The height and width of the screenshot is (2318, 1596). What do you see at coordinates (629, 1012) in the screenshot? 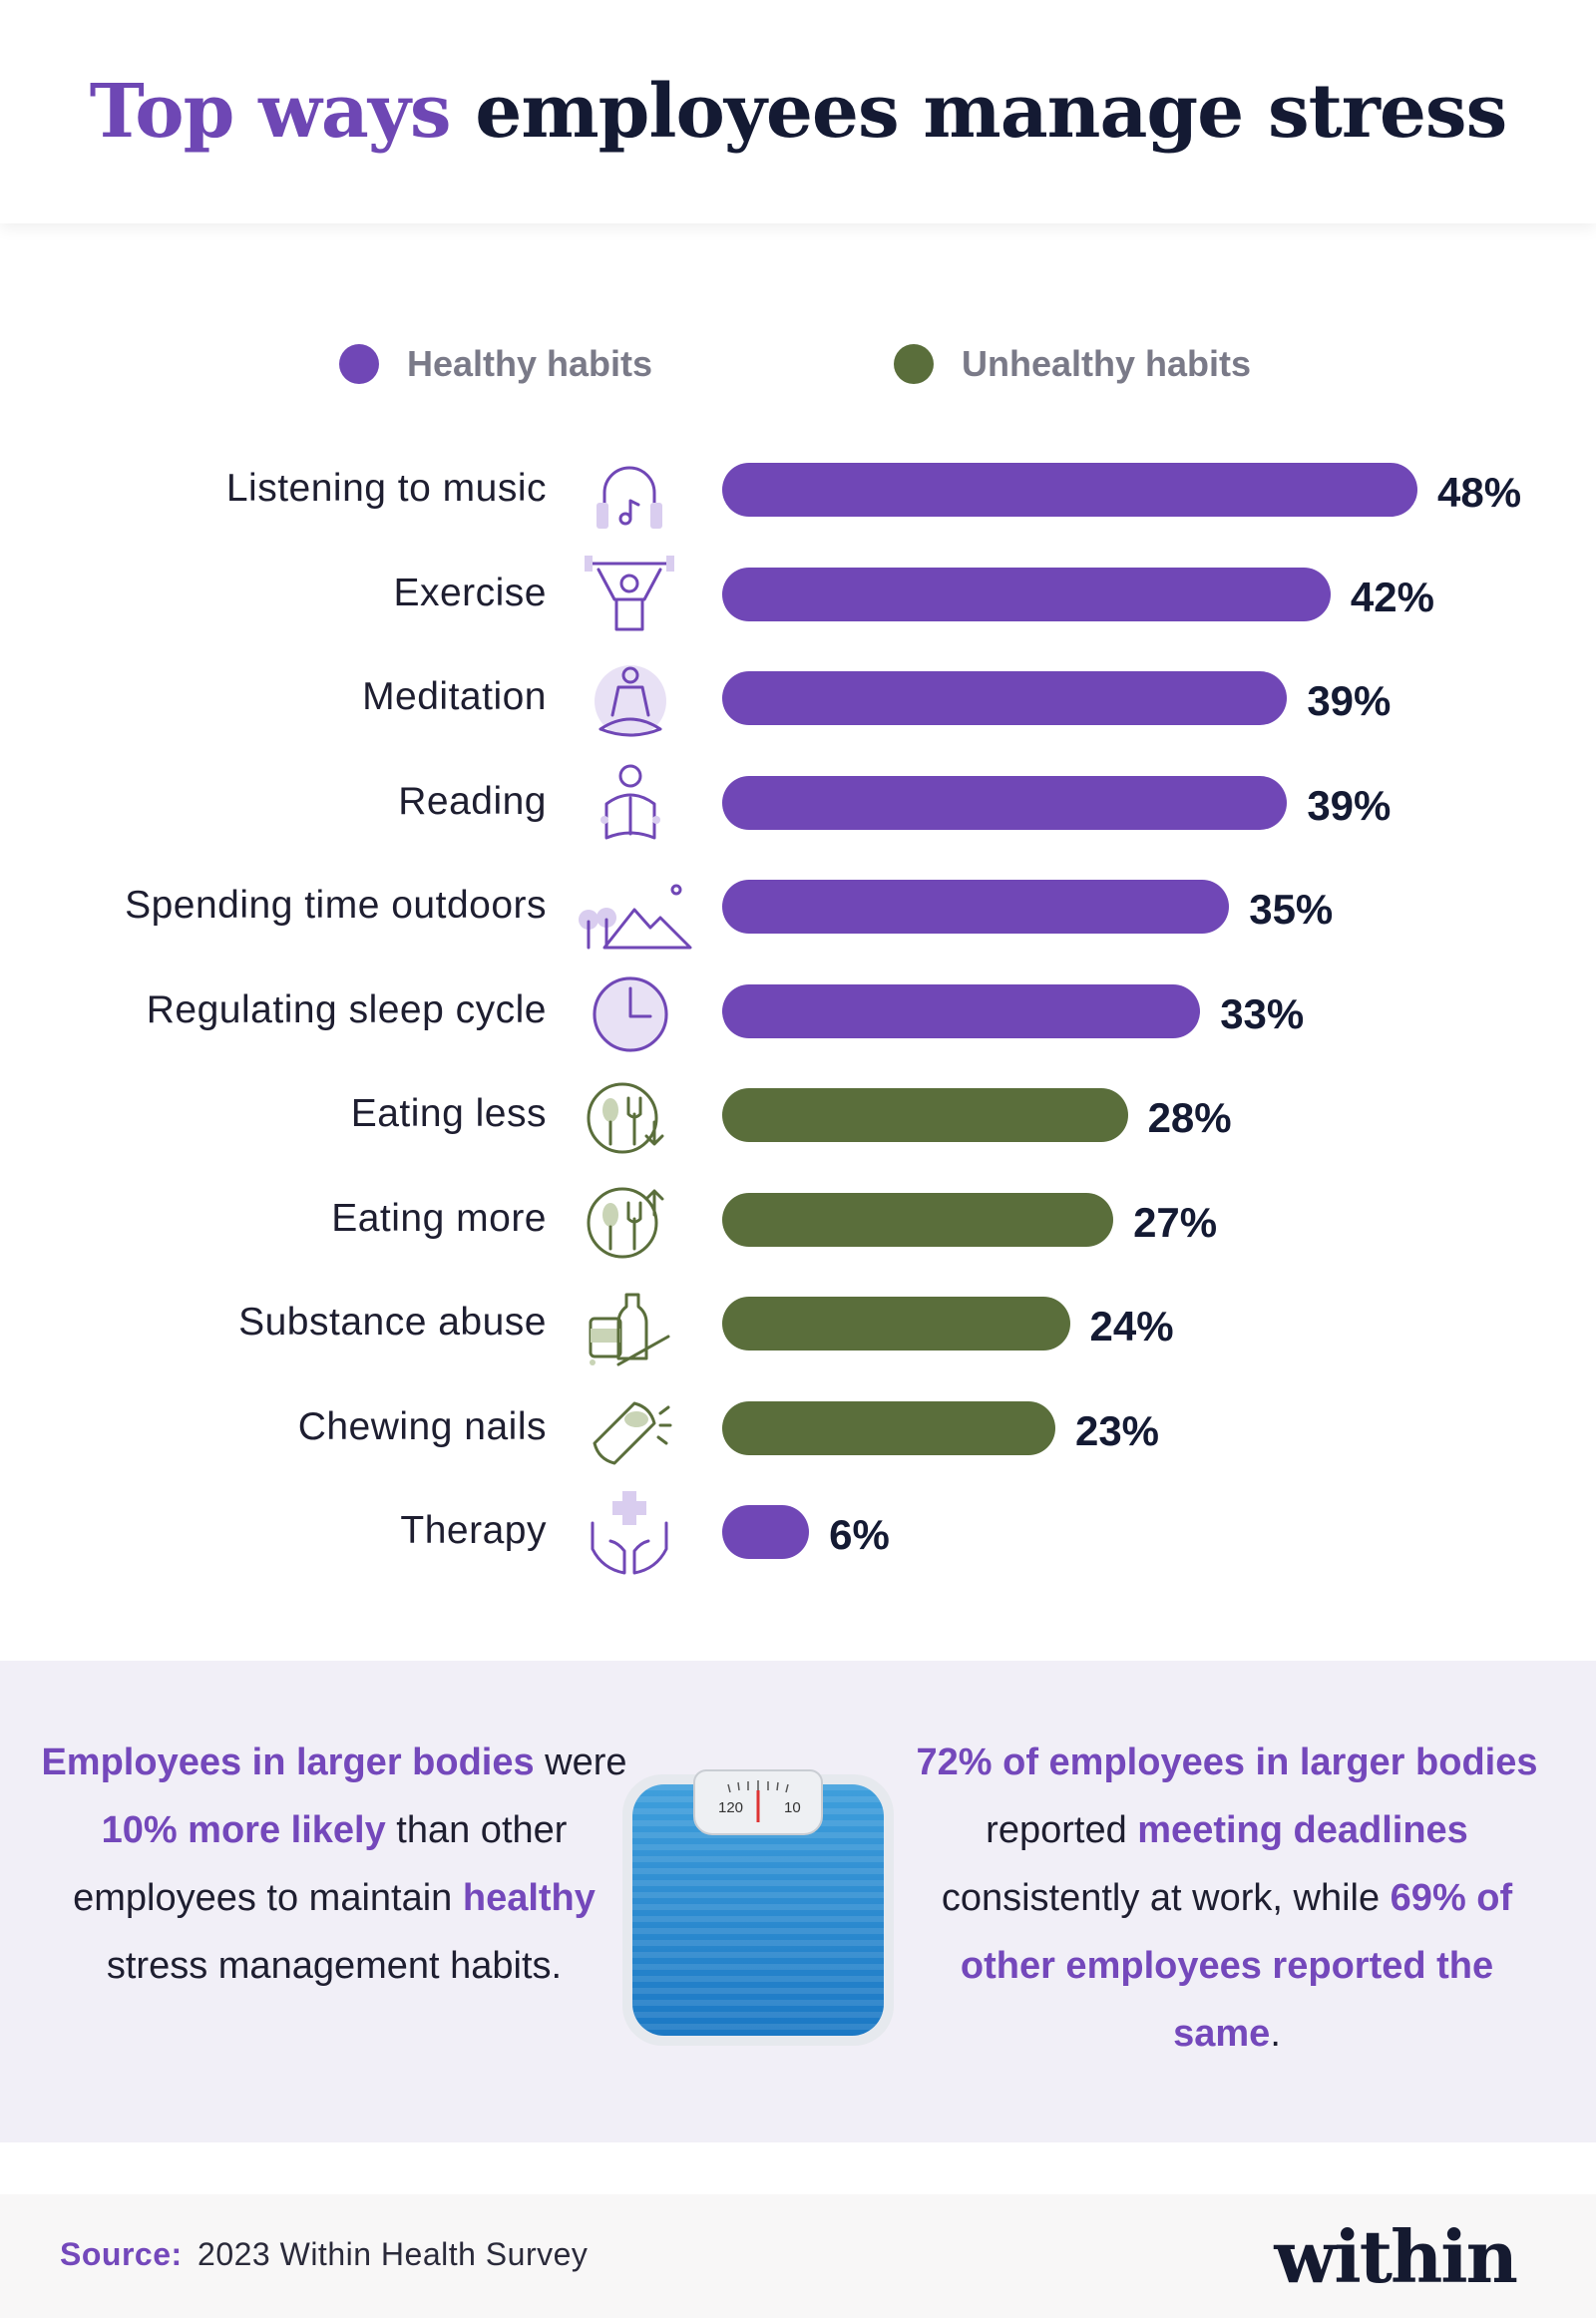
I see `clock-icon` at bounding box center [629, 1012].